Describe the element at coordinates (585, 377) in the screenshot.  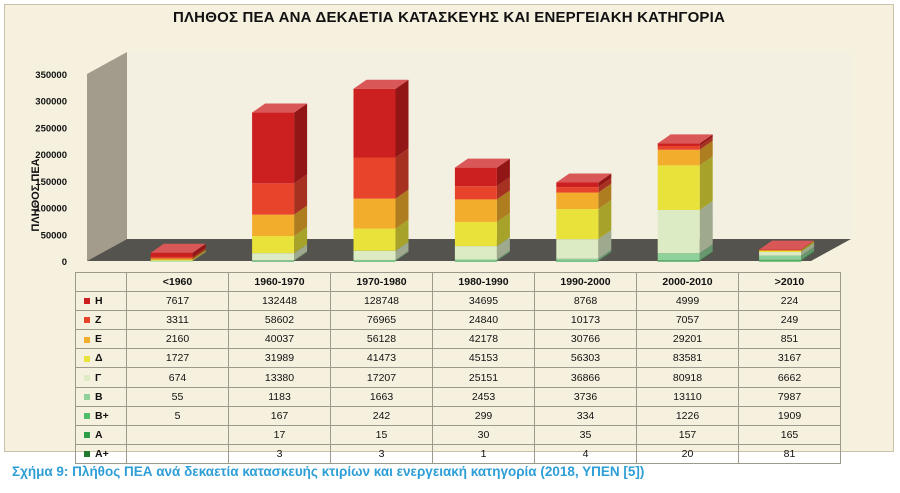
I see `data-label: 36866` at that location.